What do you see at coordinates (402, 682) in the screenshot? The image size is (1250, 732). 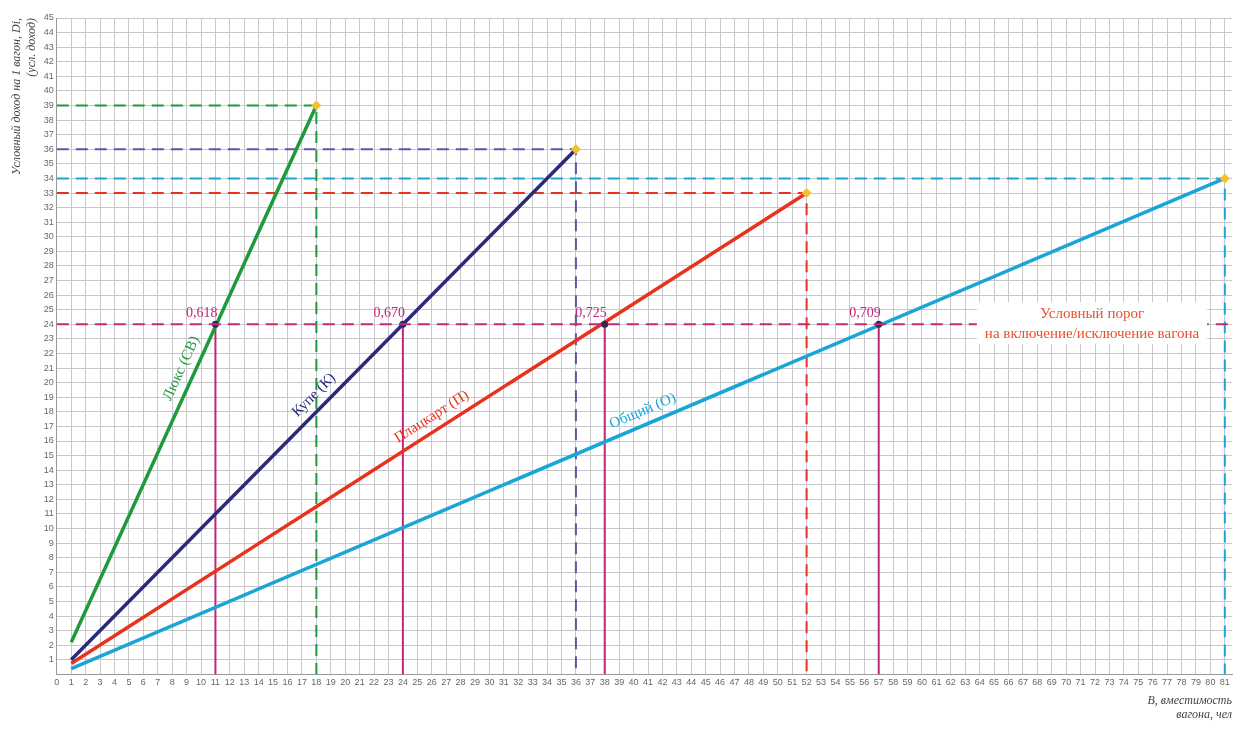 I see `x-tick-label: 24` at bounding box center [402, 682].